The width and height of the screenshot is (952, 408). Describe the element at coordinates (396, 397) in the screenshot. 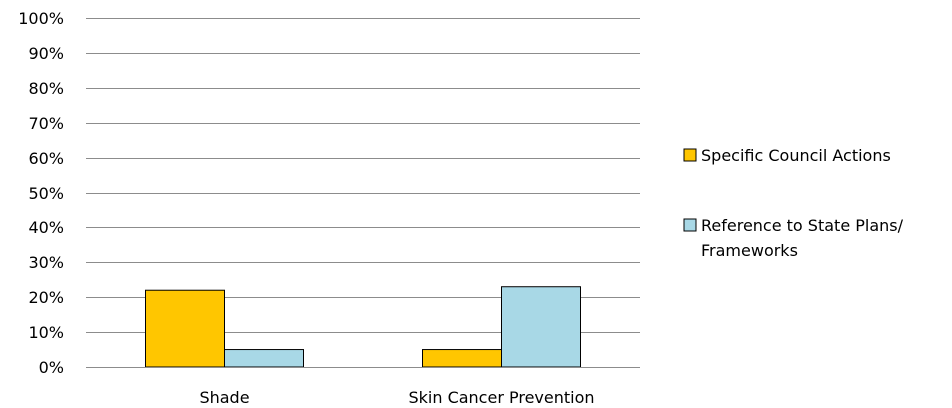

I see `x-axis-category-labels: Shade Skin Cancer Prevention` at that location.